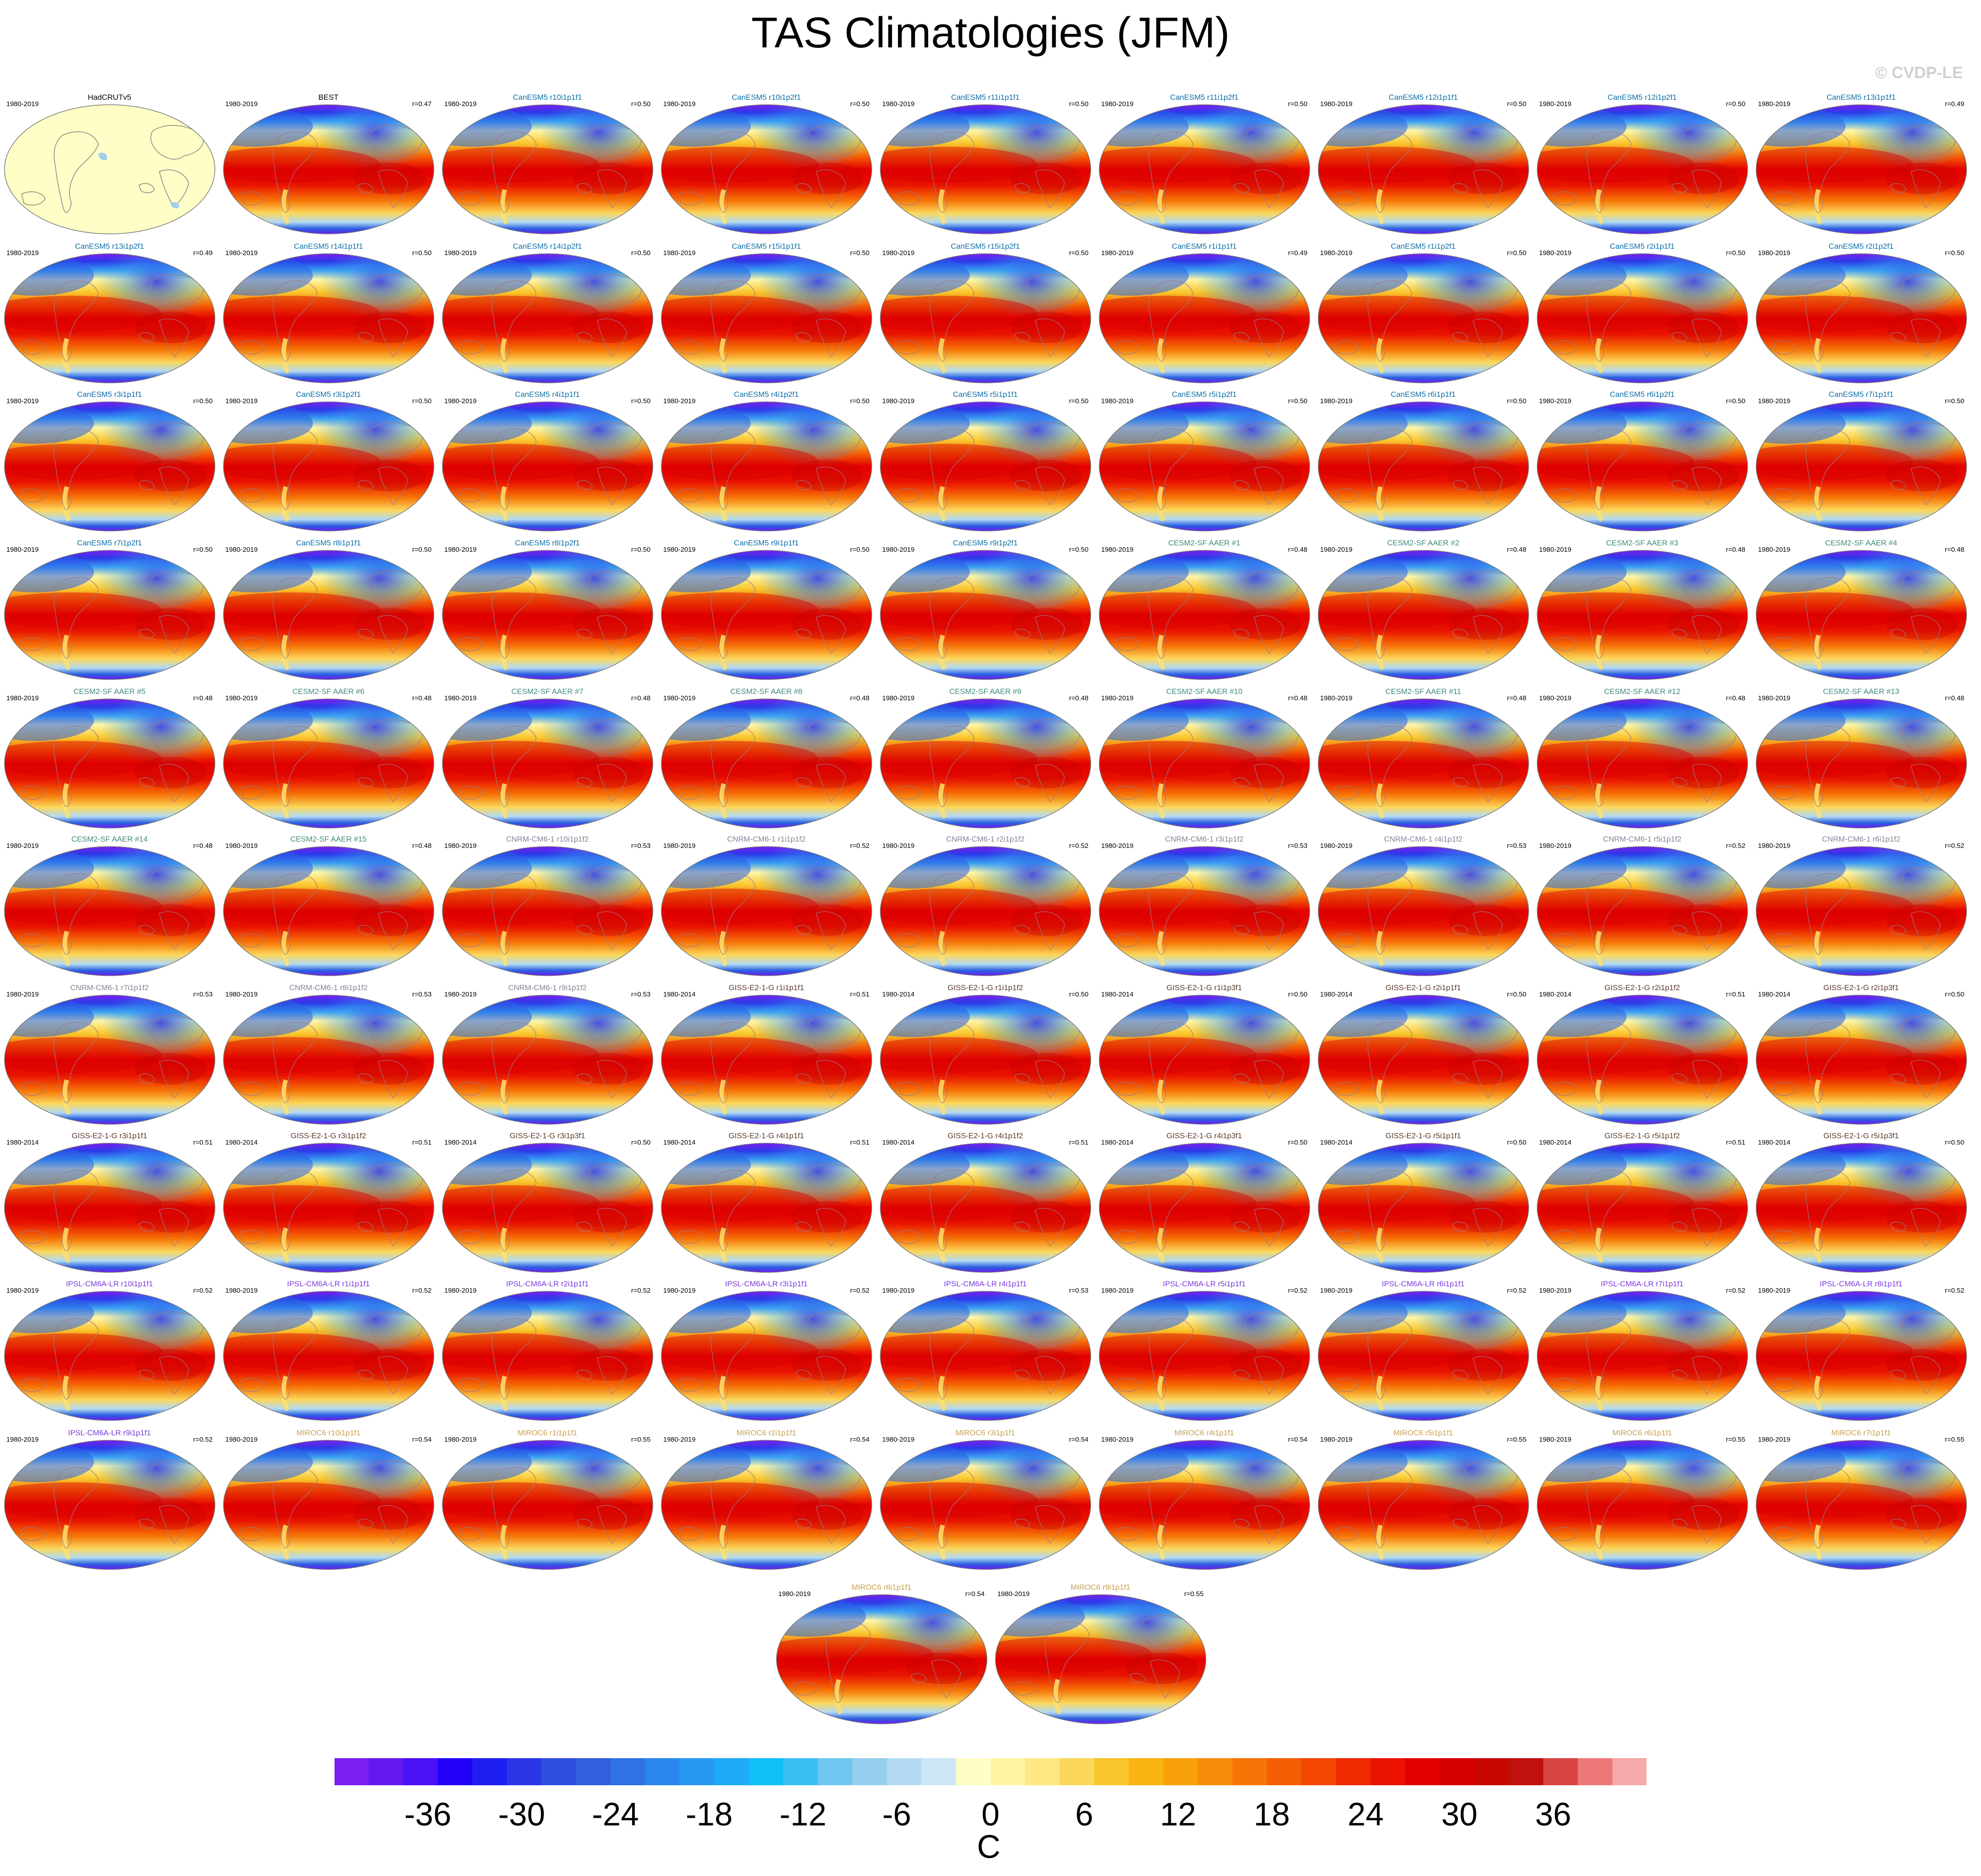 This screenshot has height=1876, width=1981. Describe the element at coordinates (1078, 1142) in the screenshot. I see `panel-pattern-correlation: r=0.51` at that location.